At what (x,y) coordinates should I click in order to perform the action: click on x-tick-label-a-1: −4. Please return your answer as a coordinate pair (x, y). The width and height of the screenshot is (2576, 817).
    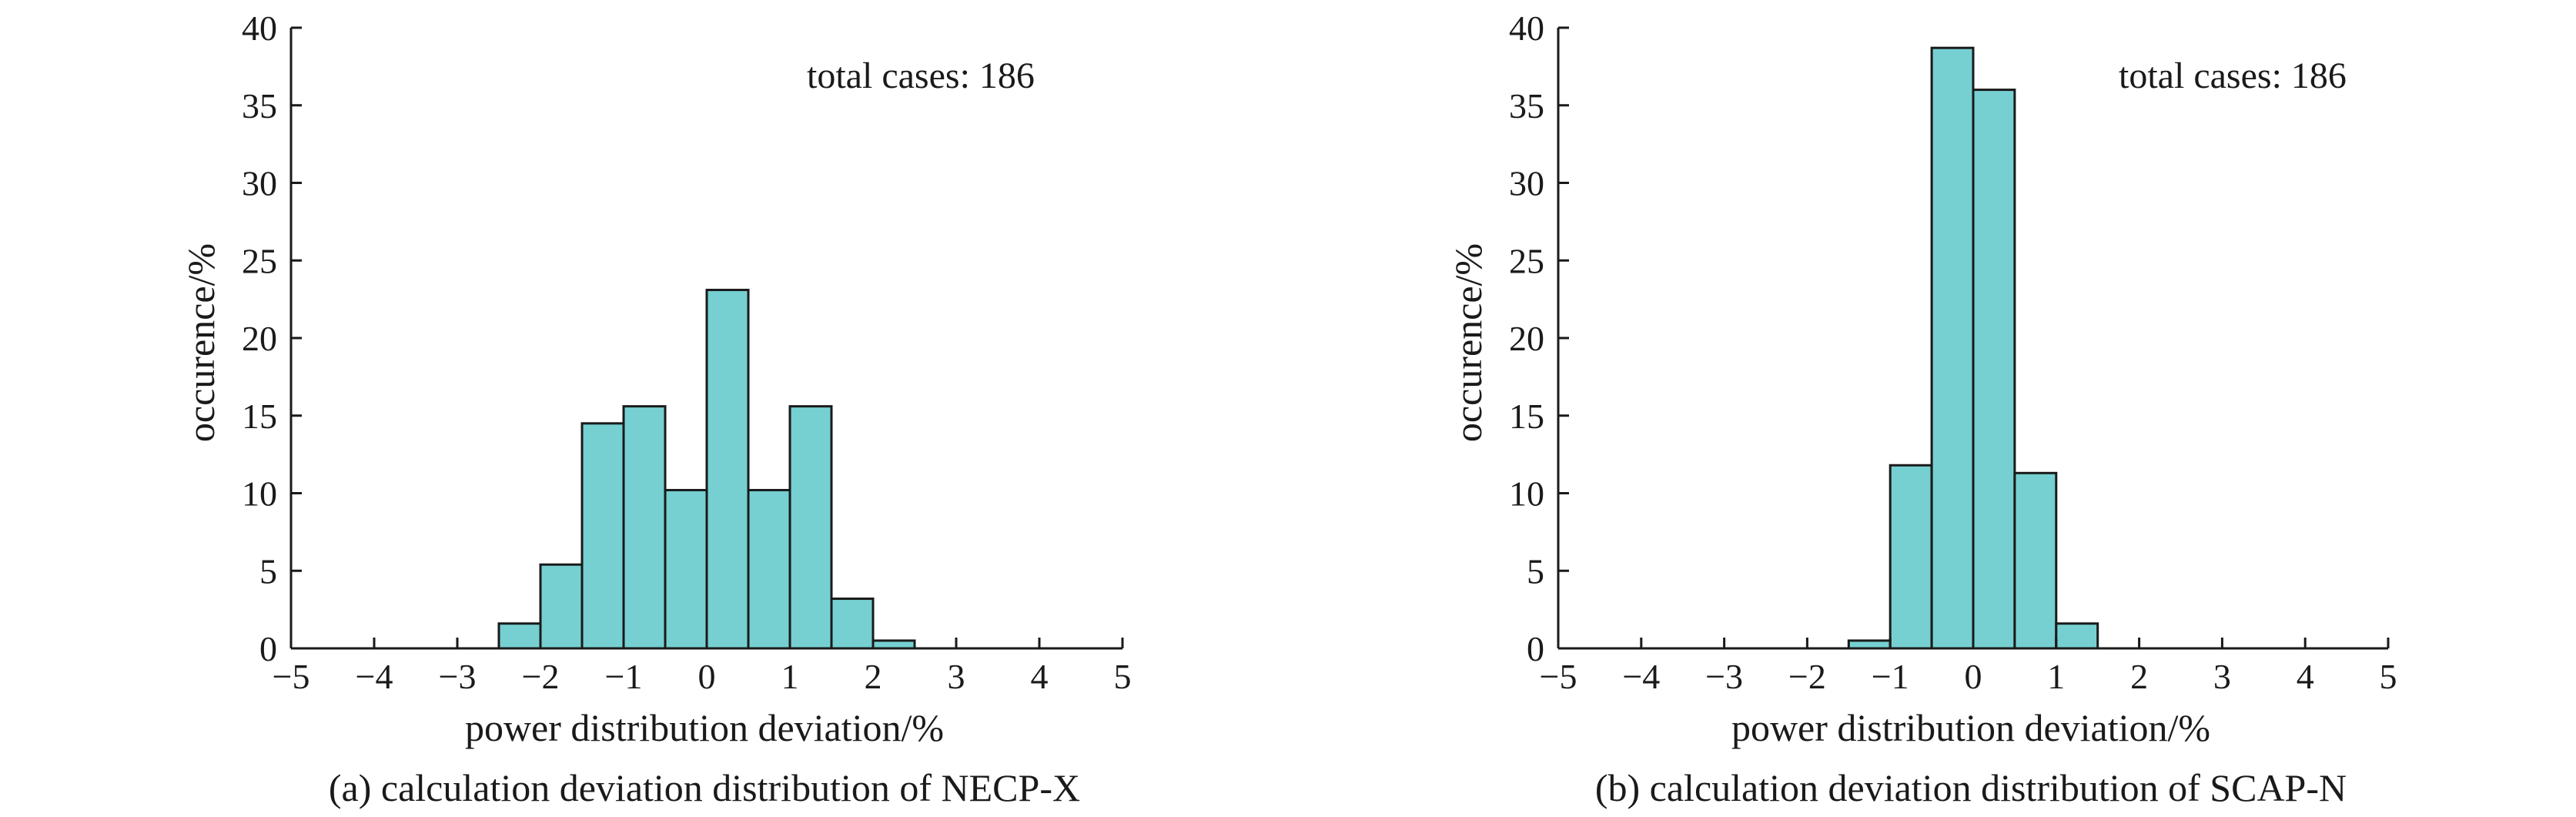
    Looking at the image, I should click on (375, 676).